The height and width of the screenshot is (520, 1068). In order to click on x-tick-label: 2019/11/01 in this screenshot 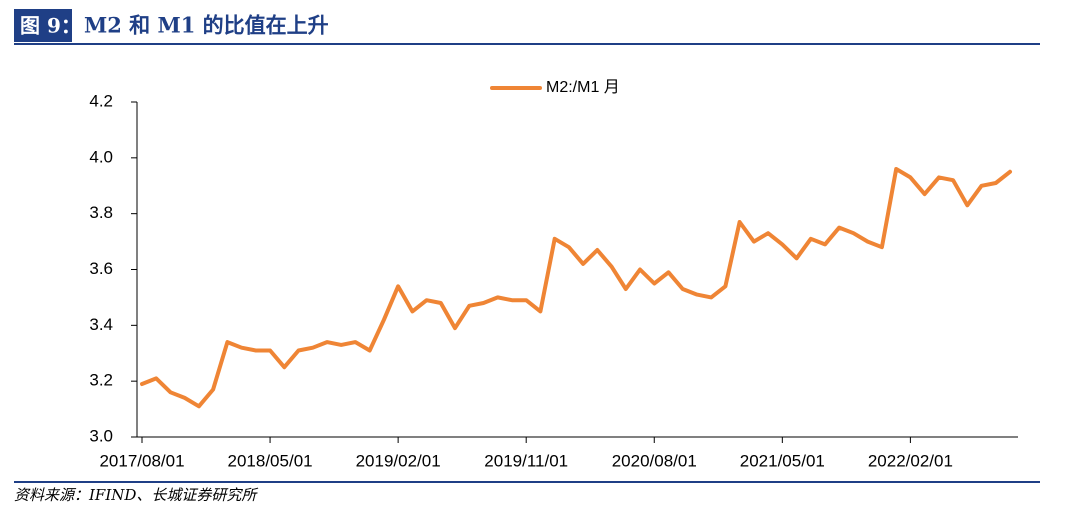, I will do `click(526, 460)`.